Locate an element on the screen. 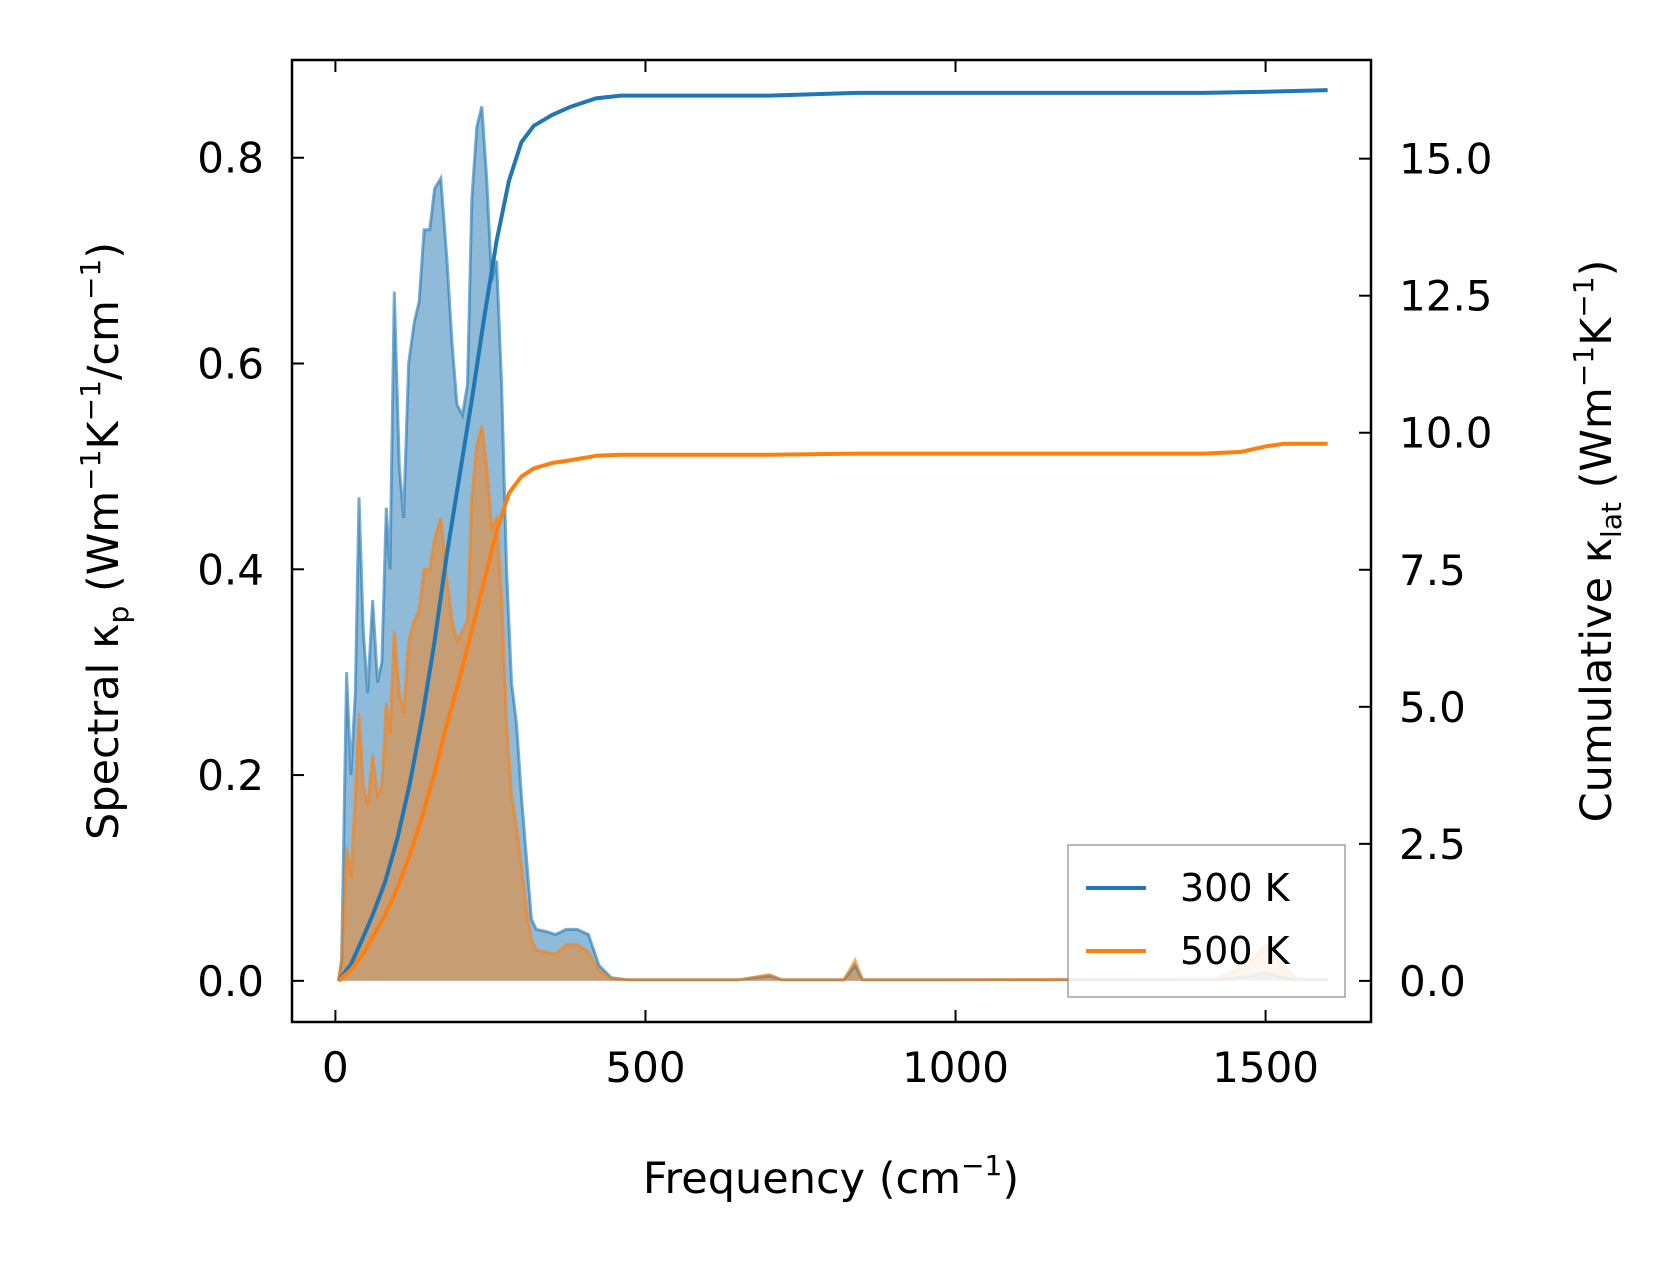  right-y-tick-label: 2.5 is located at coordinates (1432, 844).